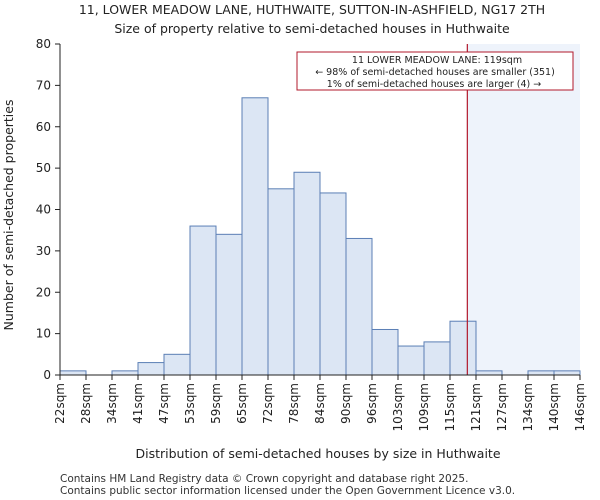 This screenshot has width=600, height=500. I want to click on x-tick-label: 53sqm, so click(190, 403).